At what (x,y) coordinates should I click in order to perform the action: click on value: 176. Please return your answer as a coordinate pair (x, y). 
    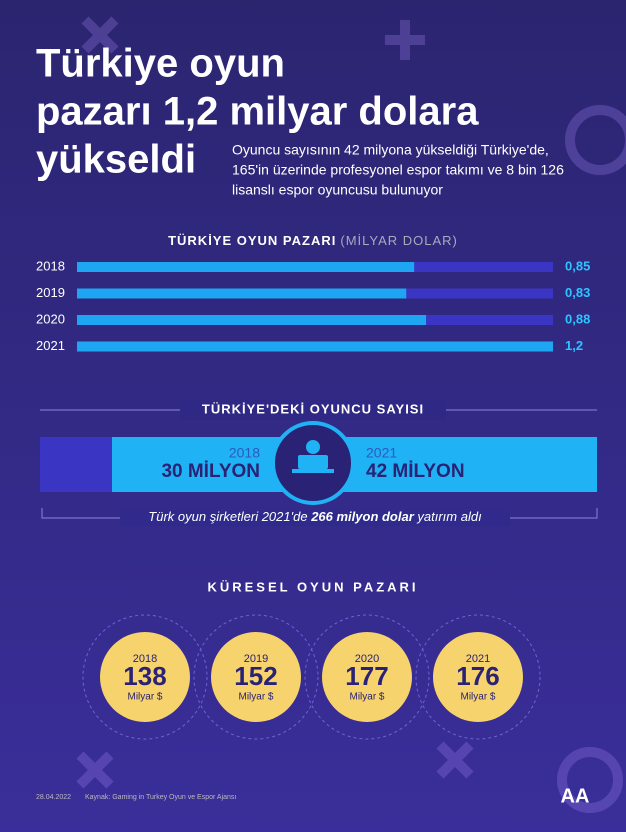
    Looking at the image, I should click on (477, 676).